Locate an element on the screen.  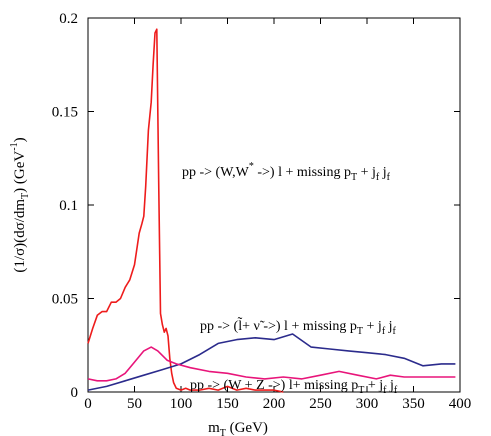
x-tick-label: 300 is located at coordinates (367, 404).